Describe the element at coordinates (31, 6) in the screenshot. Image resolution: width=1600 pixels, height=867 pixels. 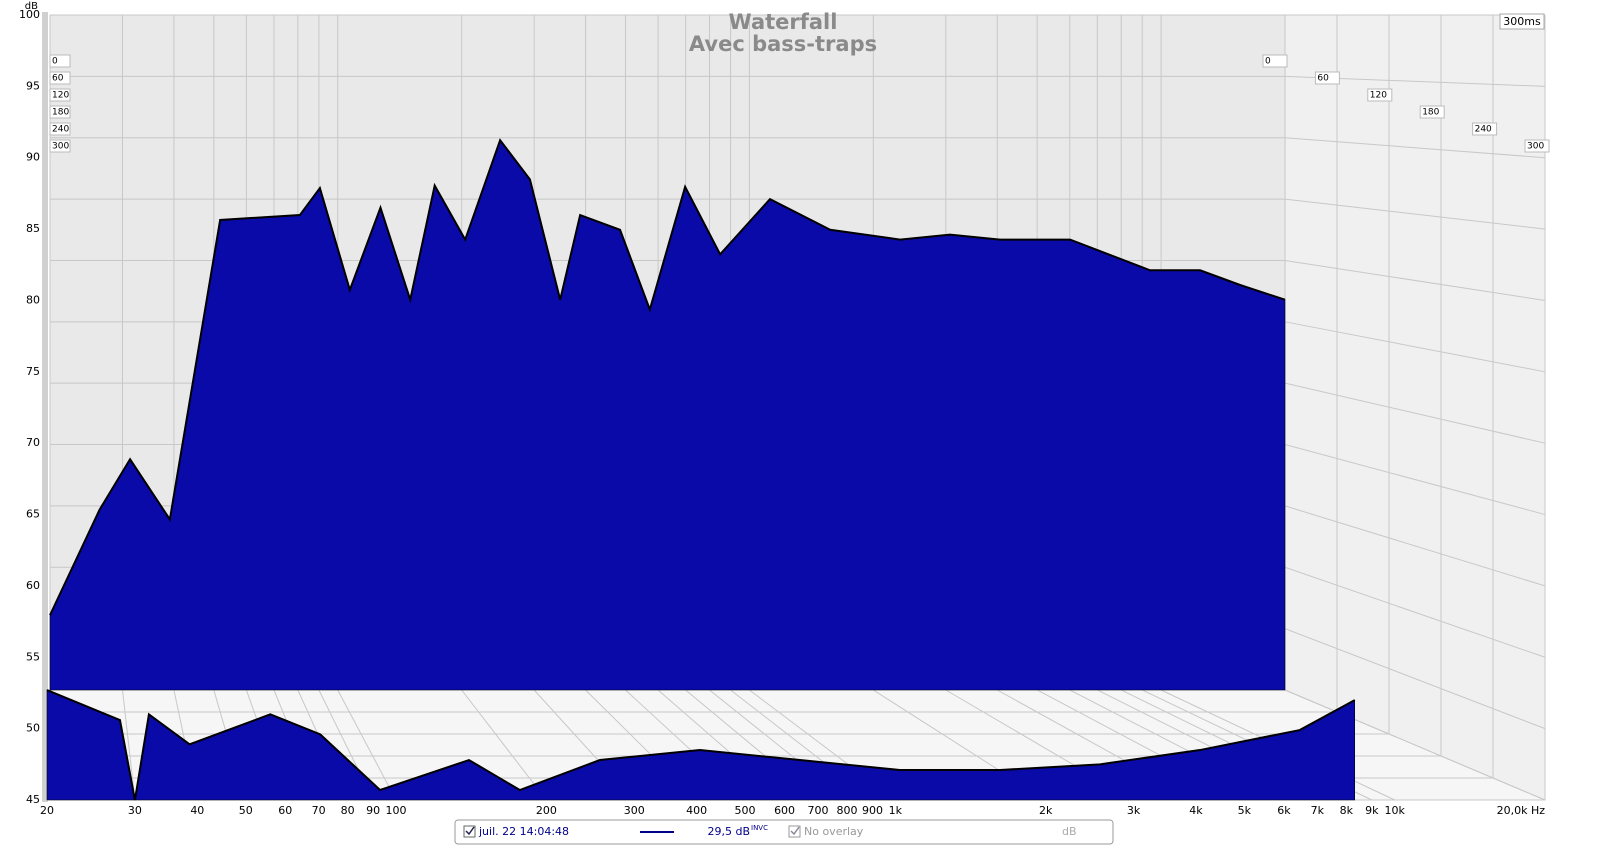
I see `y-axis-label: dB` at that location.